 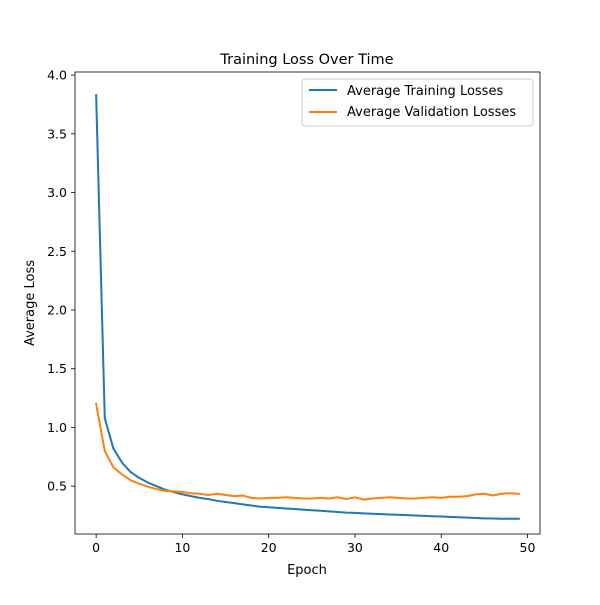 What do you see at coordinates (96, 547) in the screenshot?
I see `x-tick-label: 0` at bounding box center [96, 547].